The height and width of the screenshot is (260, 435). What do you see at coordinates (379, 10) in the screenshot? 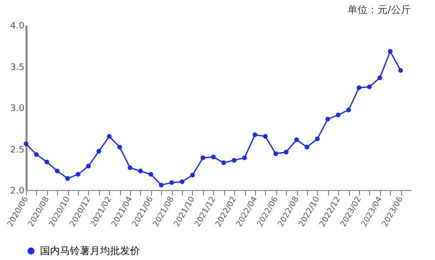
I see `text: 单位：元/公斤` at bounding box center [379, 10].